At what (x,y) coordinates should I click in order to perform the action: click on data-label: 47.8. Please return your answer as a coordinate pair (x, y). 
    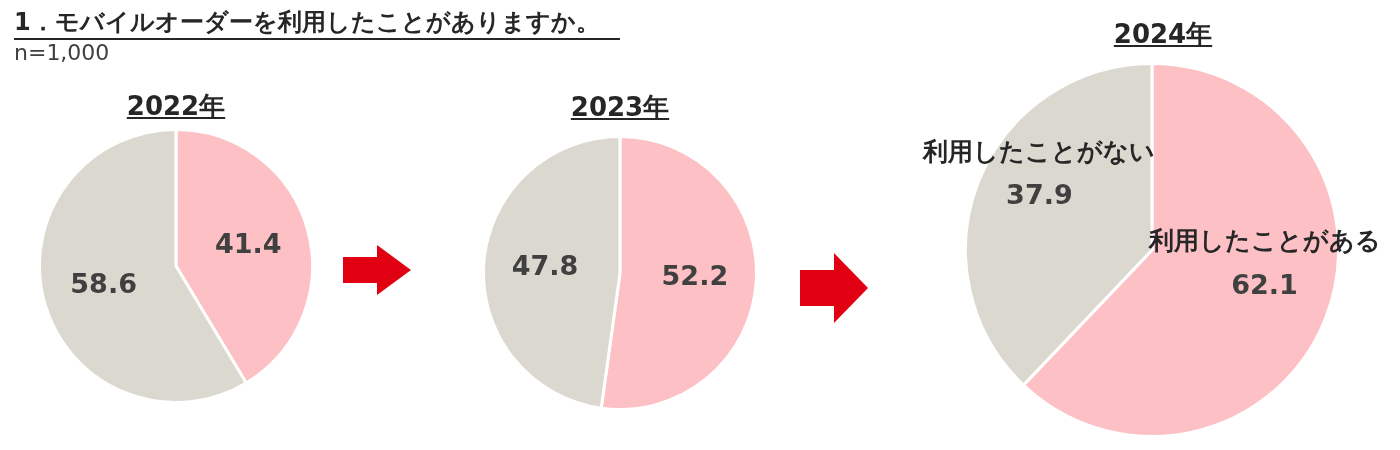
    Looking at the image, I should click on (545, 265).